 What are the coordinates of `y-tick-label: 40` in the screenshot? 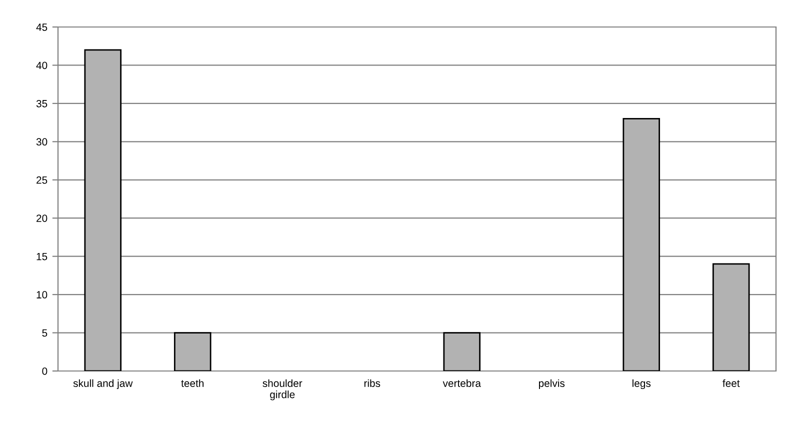 It's located at (42, 66).